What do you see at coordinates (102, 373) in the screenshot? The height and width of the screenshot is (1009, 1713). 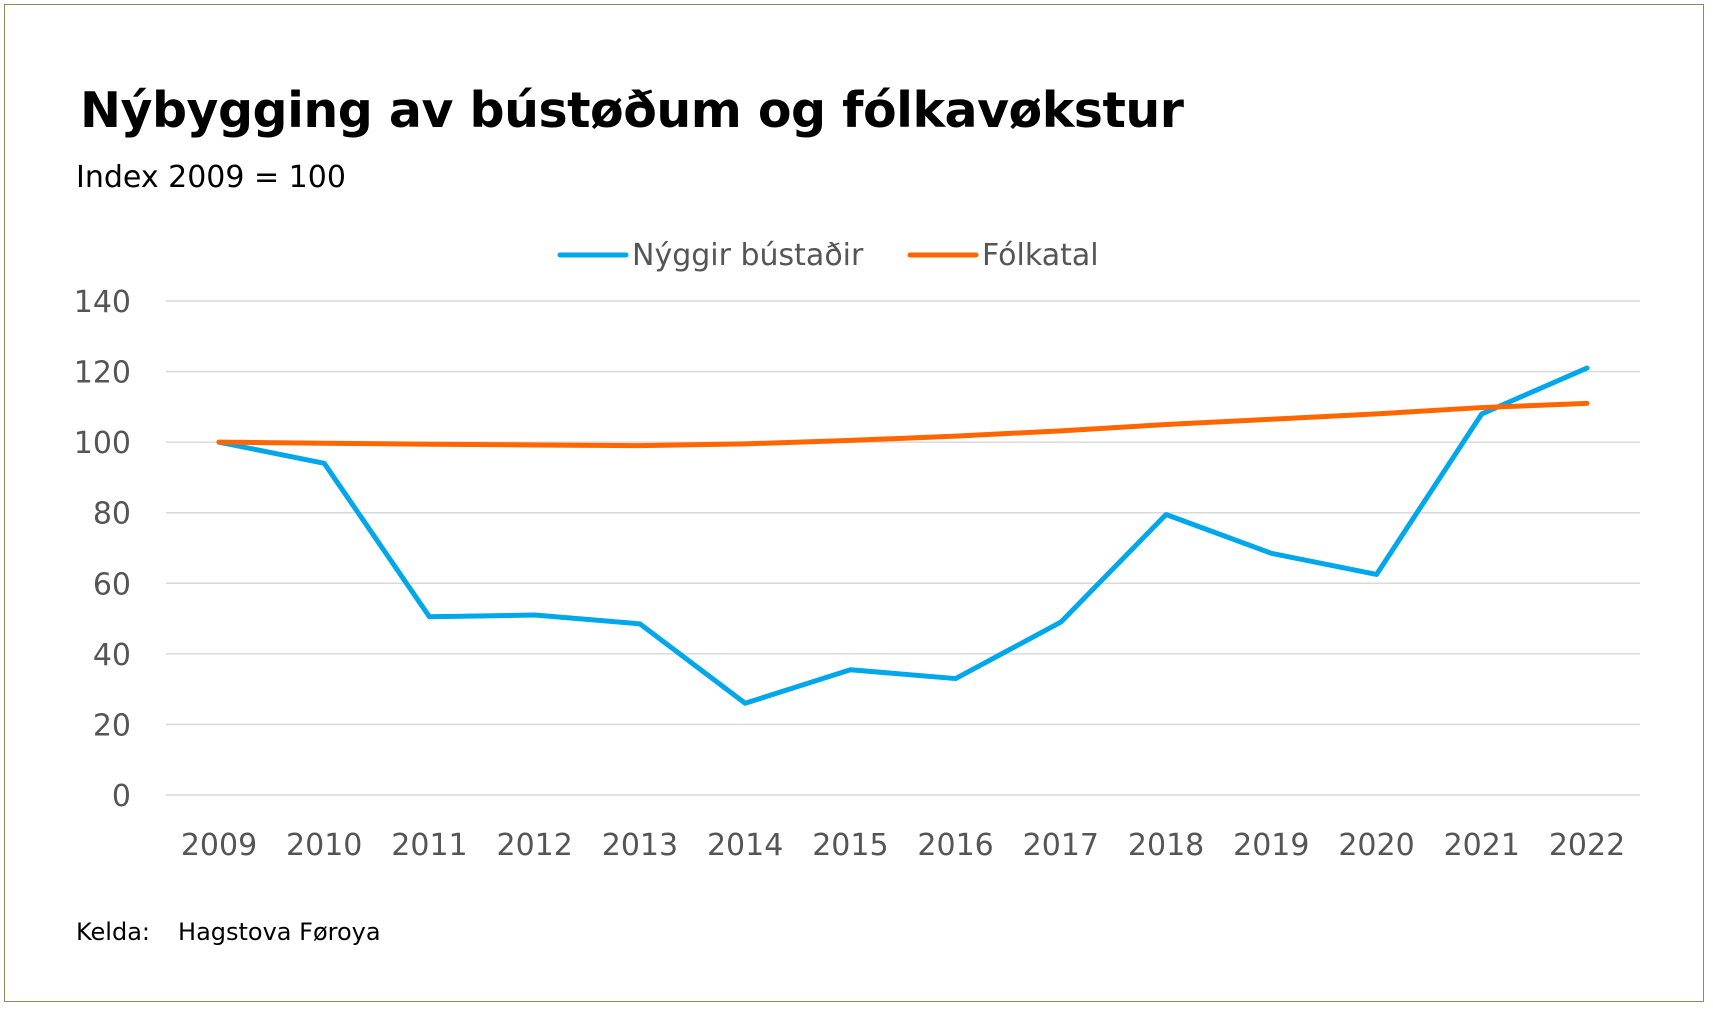 I see `y-tick-label: 120` at bounding box center [102, 373].